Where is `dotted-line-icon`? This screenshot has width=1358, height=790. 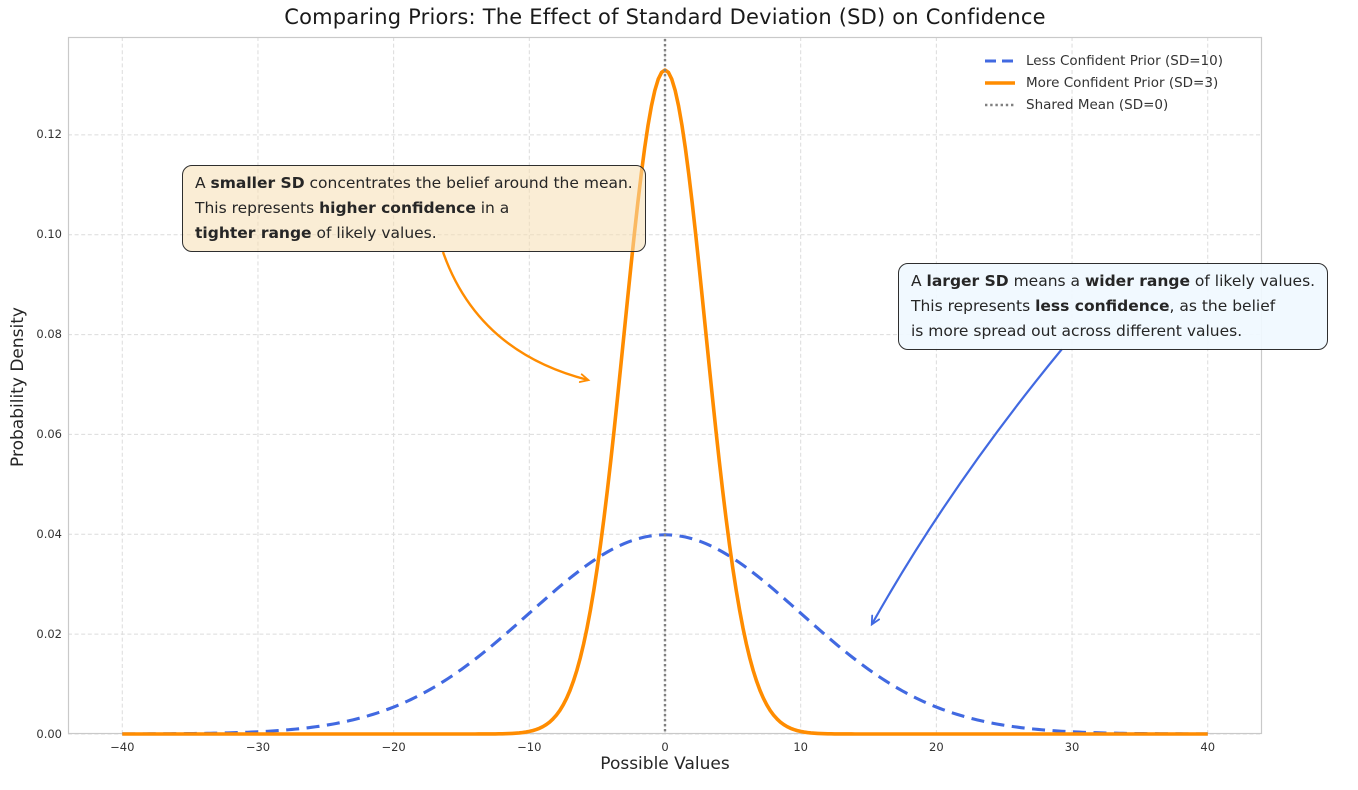
dotted-line-icon is located at coordinates (1000, 105).